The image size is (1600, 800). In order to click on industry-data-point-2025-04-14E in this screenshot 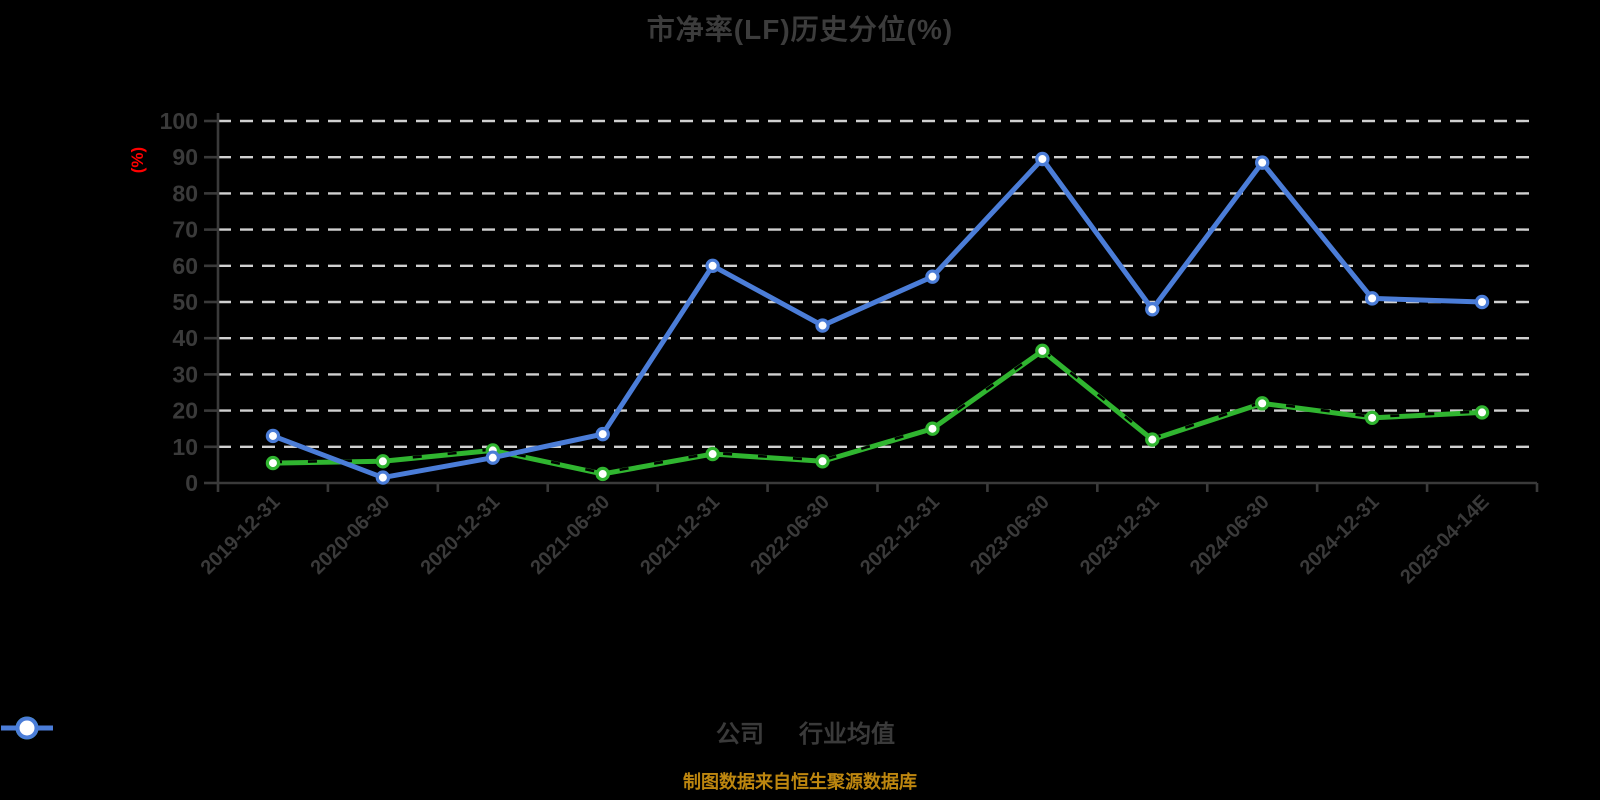, I will do `click(1482, 302)`.